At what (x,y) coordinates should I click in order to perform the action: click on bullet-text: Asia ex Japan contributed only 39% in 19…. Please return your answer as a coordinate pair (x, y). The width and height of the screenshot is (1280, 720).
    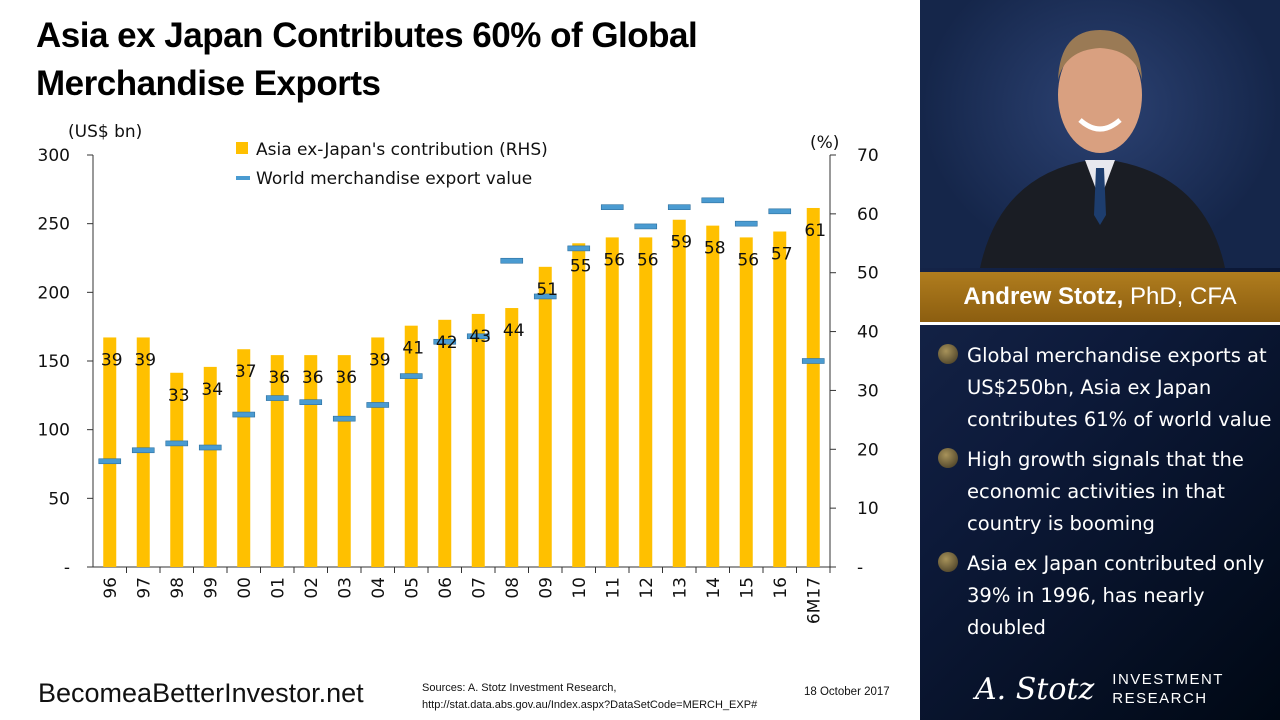
    Looking at the image, I should click on (1116, 595).